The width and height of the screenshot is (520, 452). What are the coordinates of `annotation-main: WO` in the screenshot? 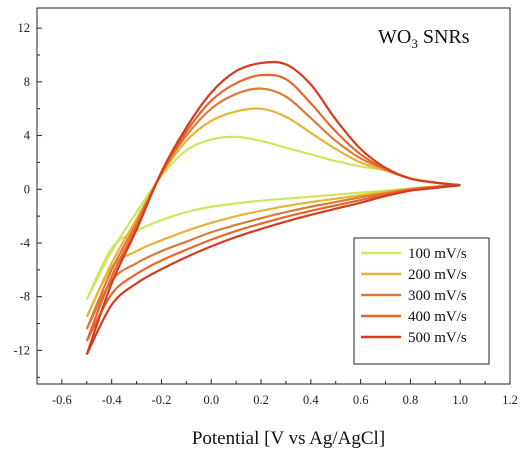 It's located at (394, 37).